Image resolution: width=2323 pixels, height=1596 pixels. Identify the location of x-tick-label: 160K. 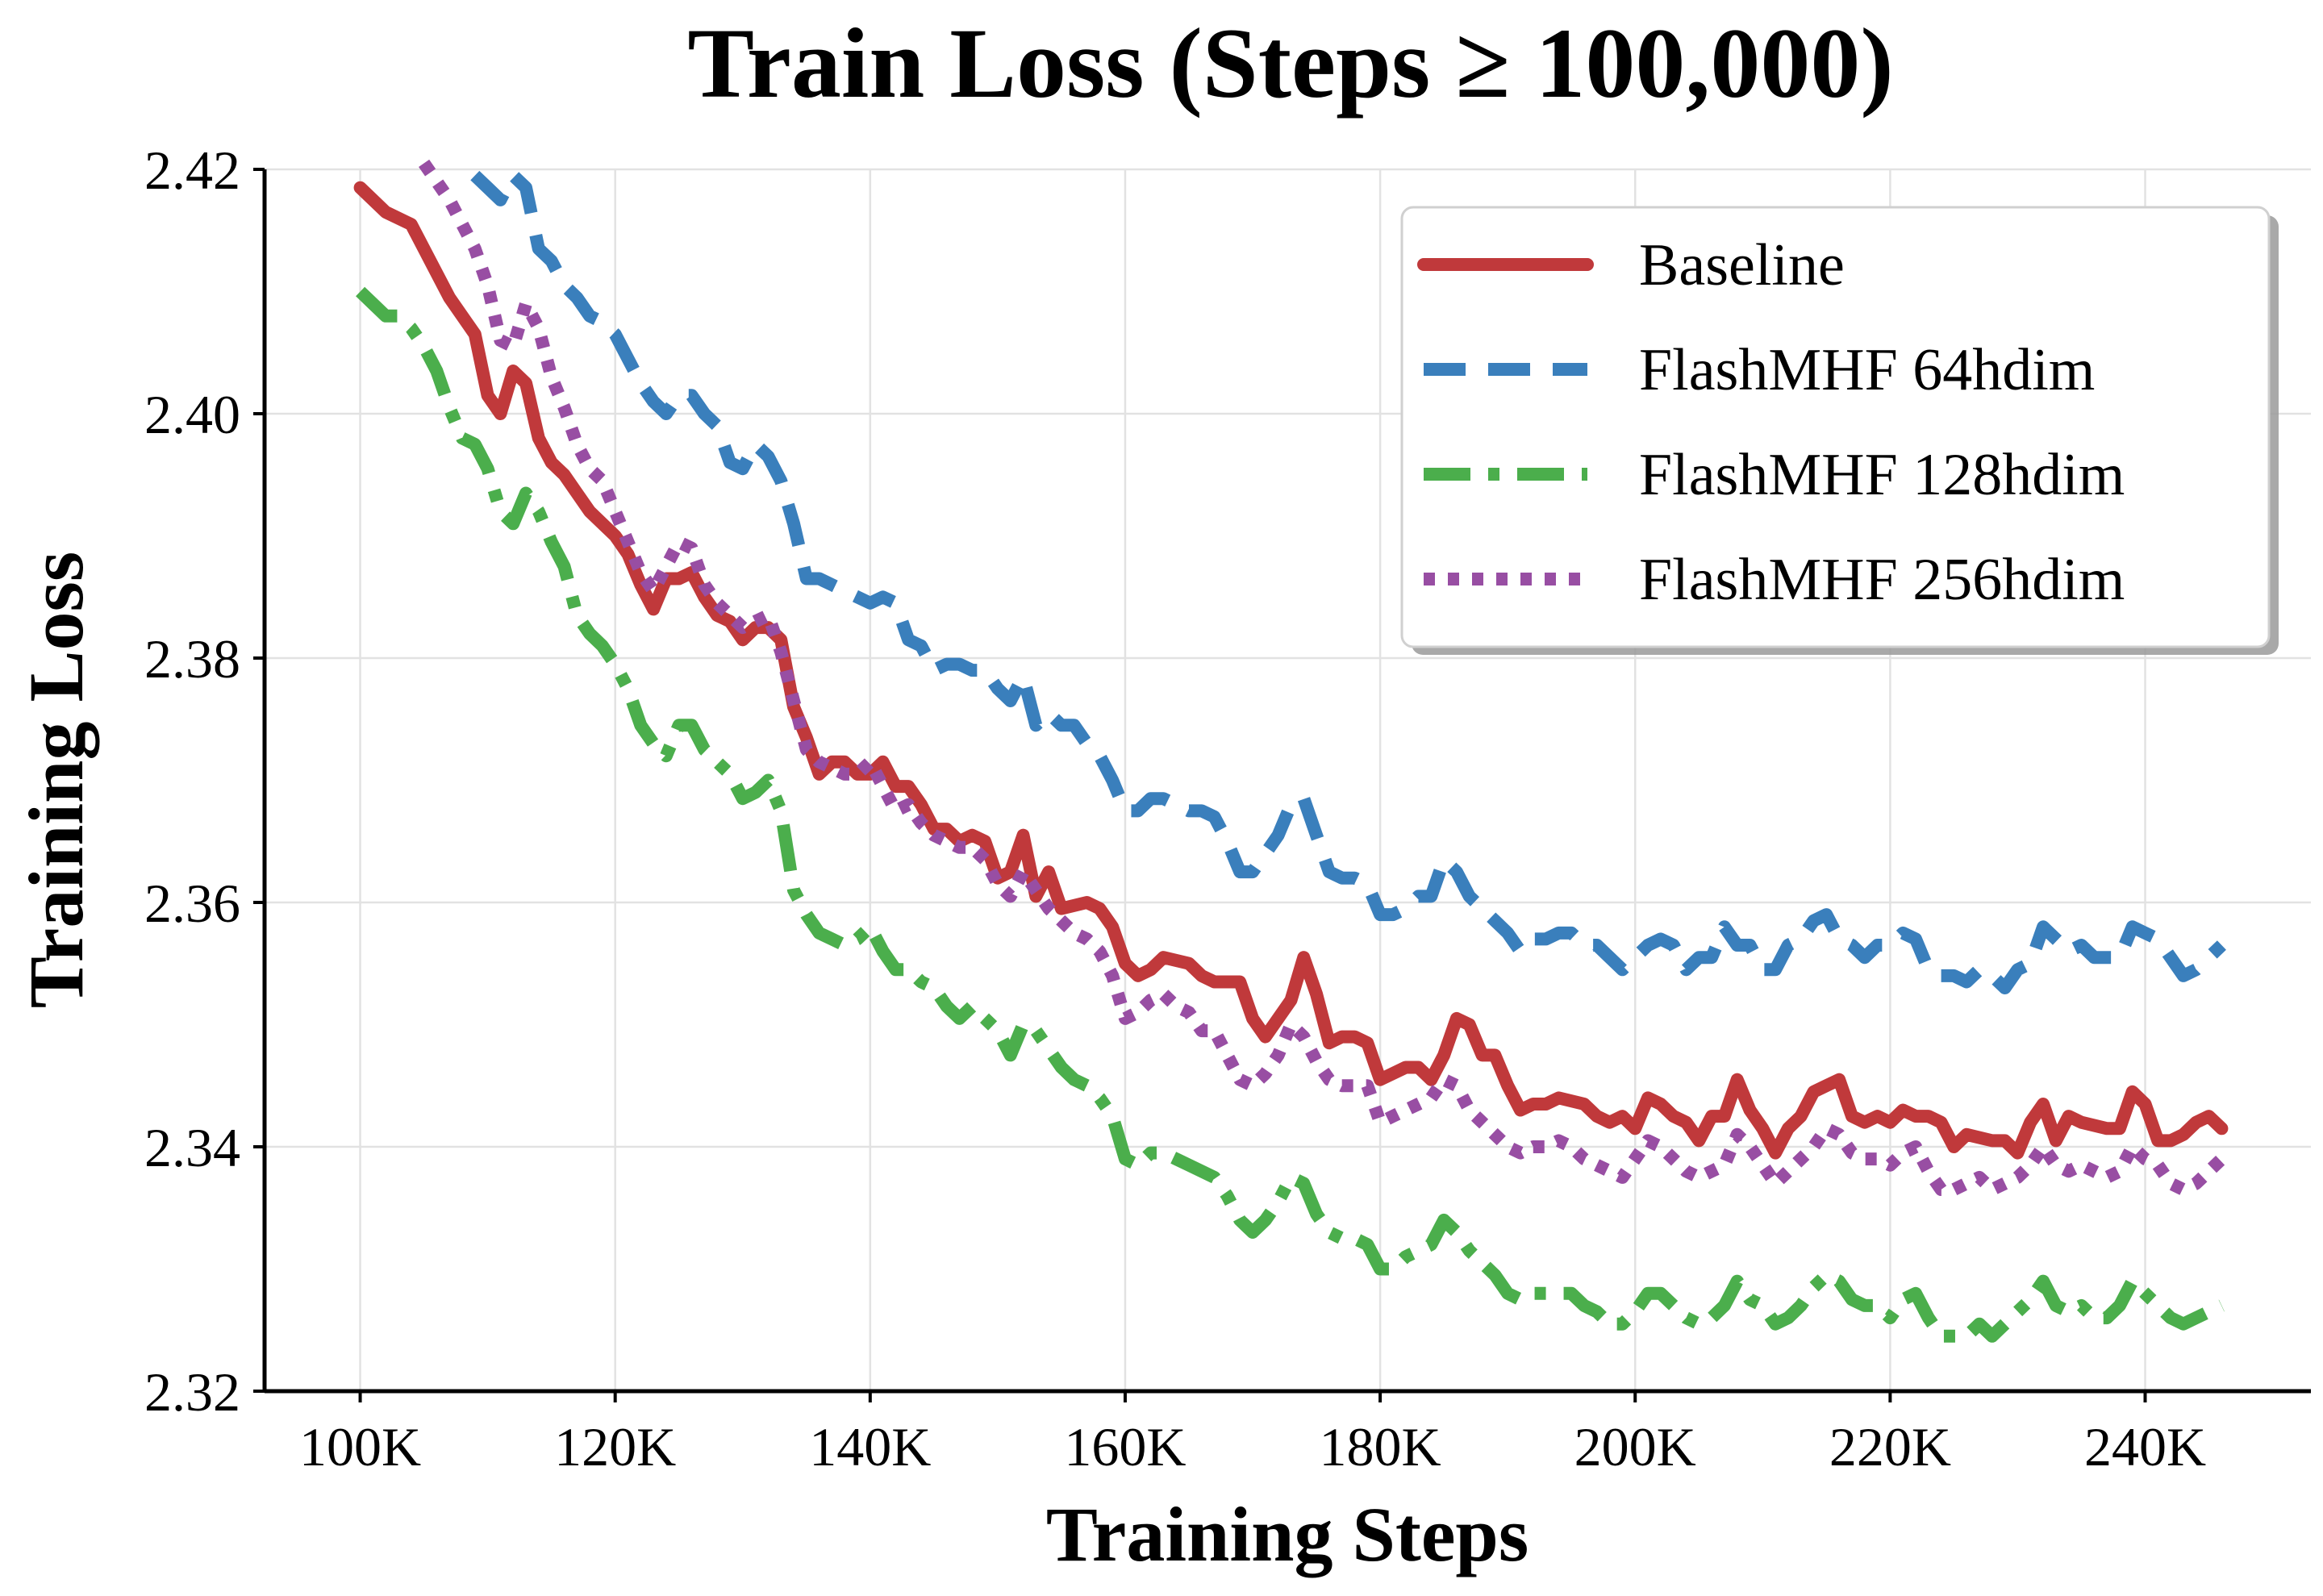
(1125, 1446).